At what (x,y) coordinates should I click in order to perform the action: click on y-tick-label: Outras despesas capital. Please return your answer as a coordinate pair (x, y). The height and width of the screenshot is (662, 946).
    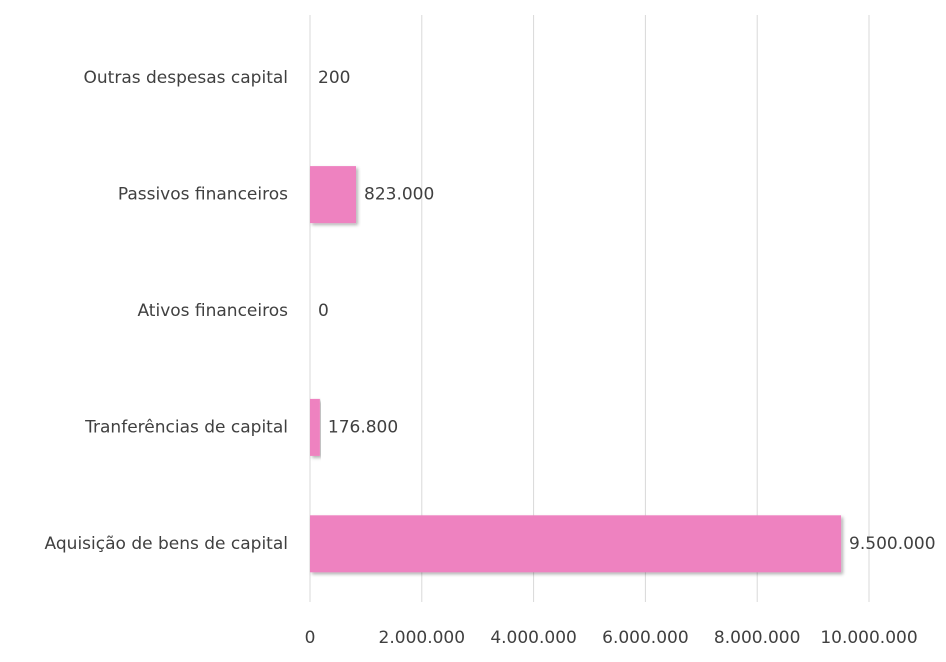
    Looking at the image, I should click on (186, 78).